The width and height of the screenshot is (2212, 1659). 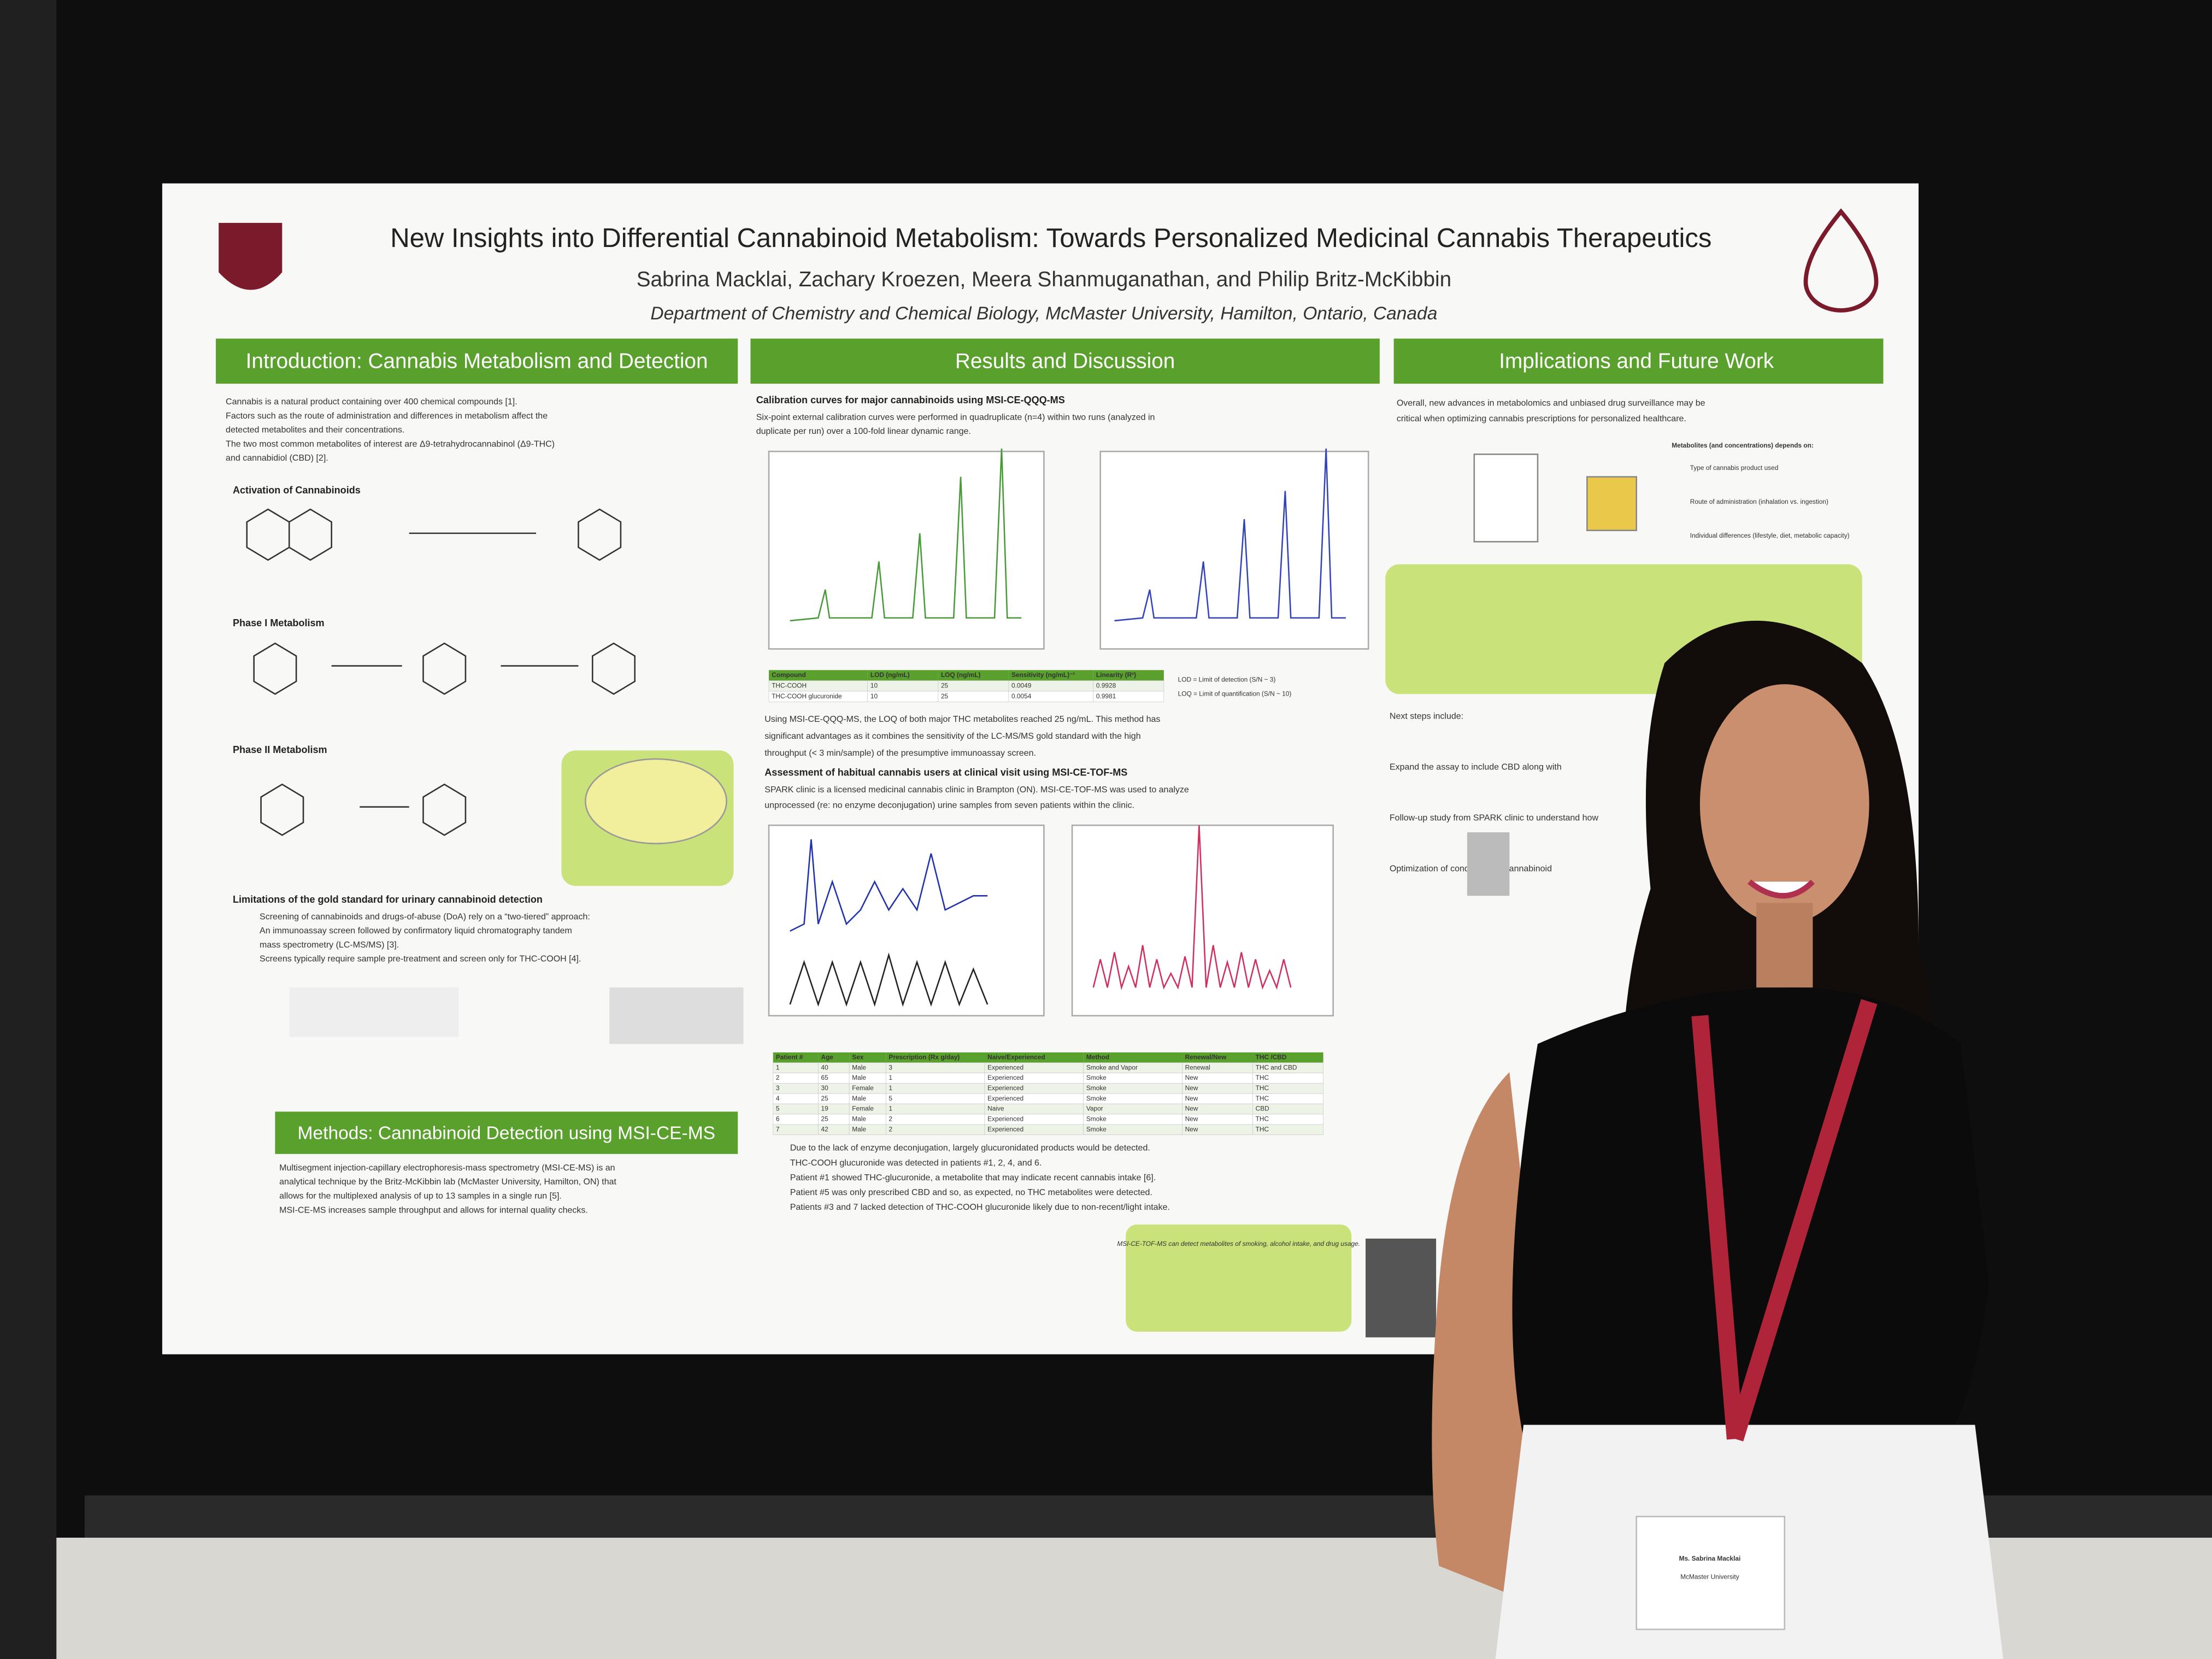 What do you see at coordinates (778, 1077) in the screenshot?
I see `table-cell-text: 2` at bounding box center [778, 1077].